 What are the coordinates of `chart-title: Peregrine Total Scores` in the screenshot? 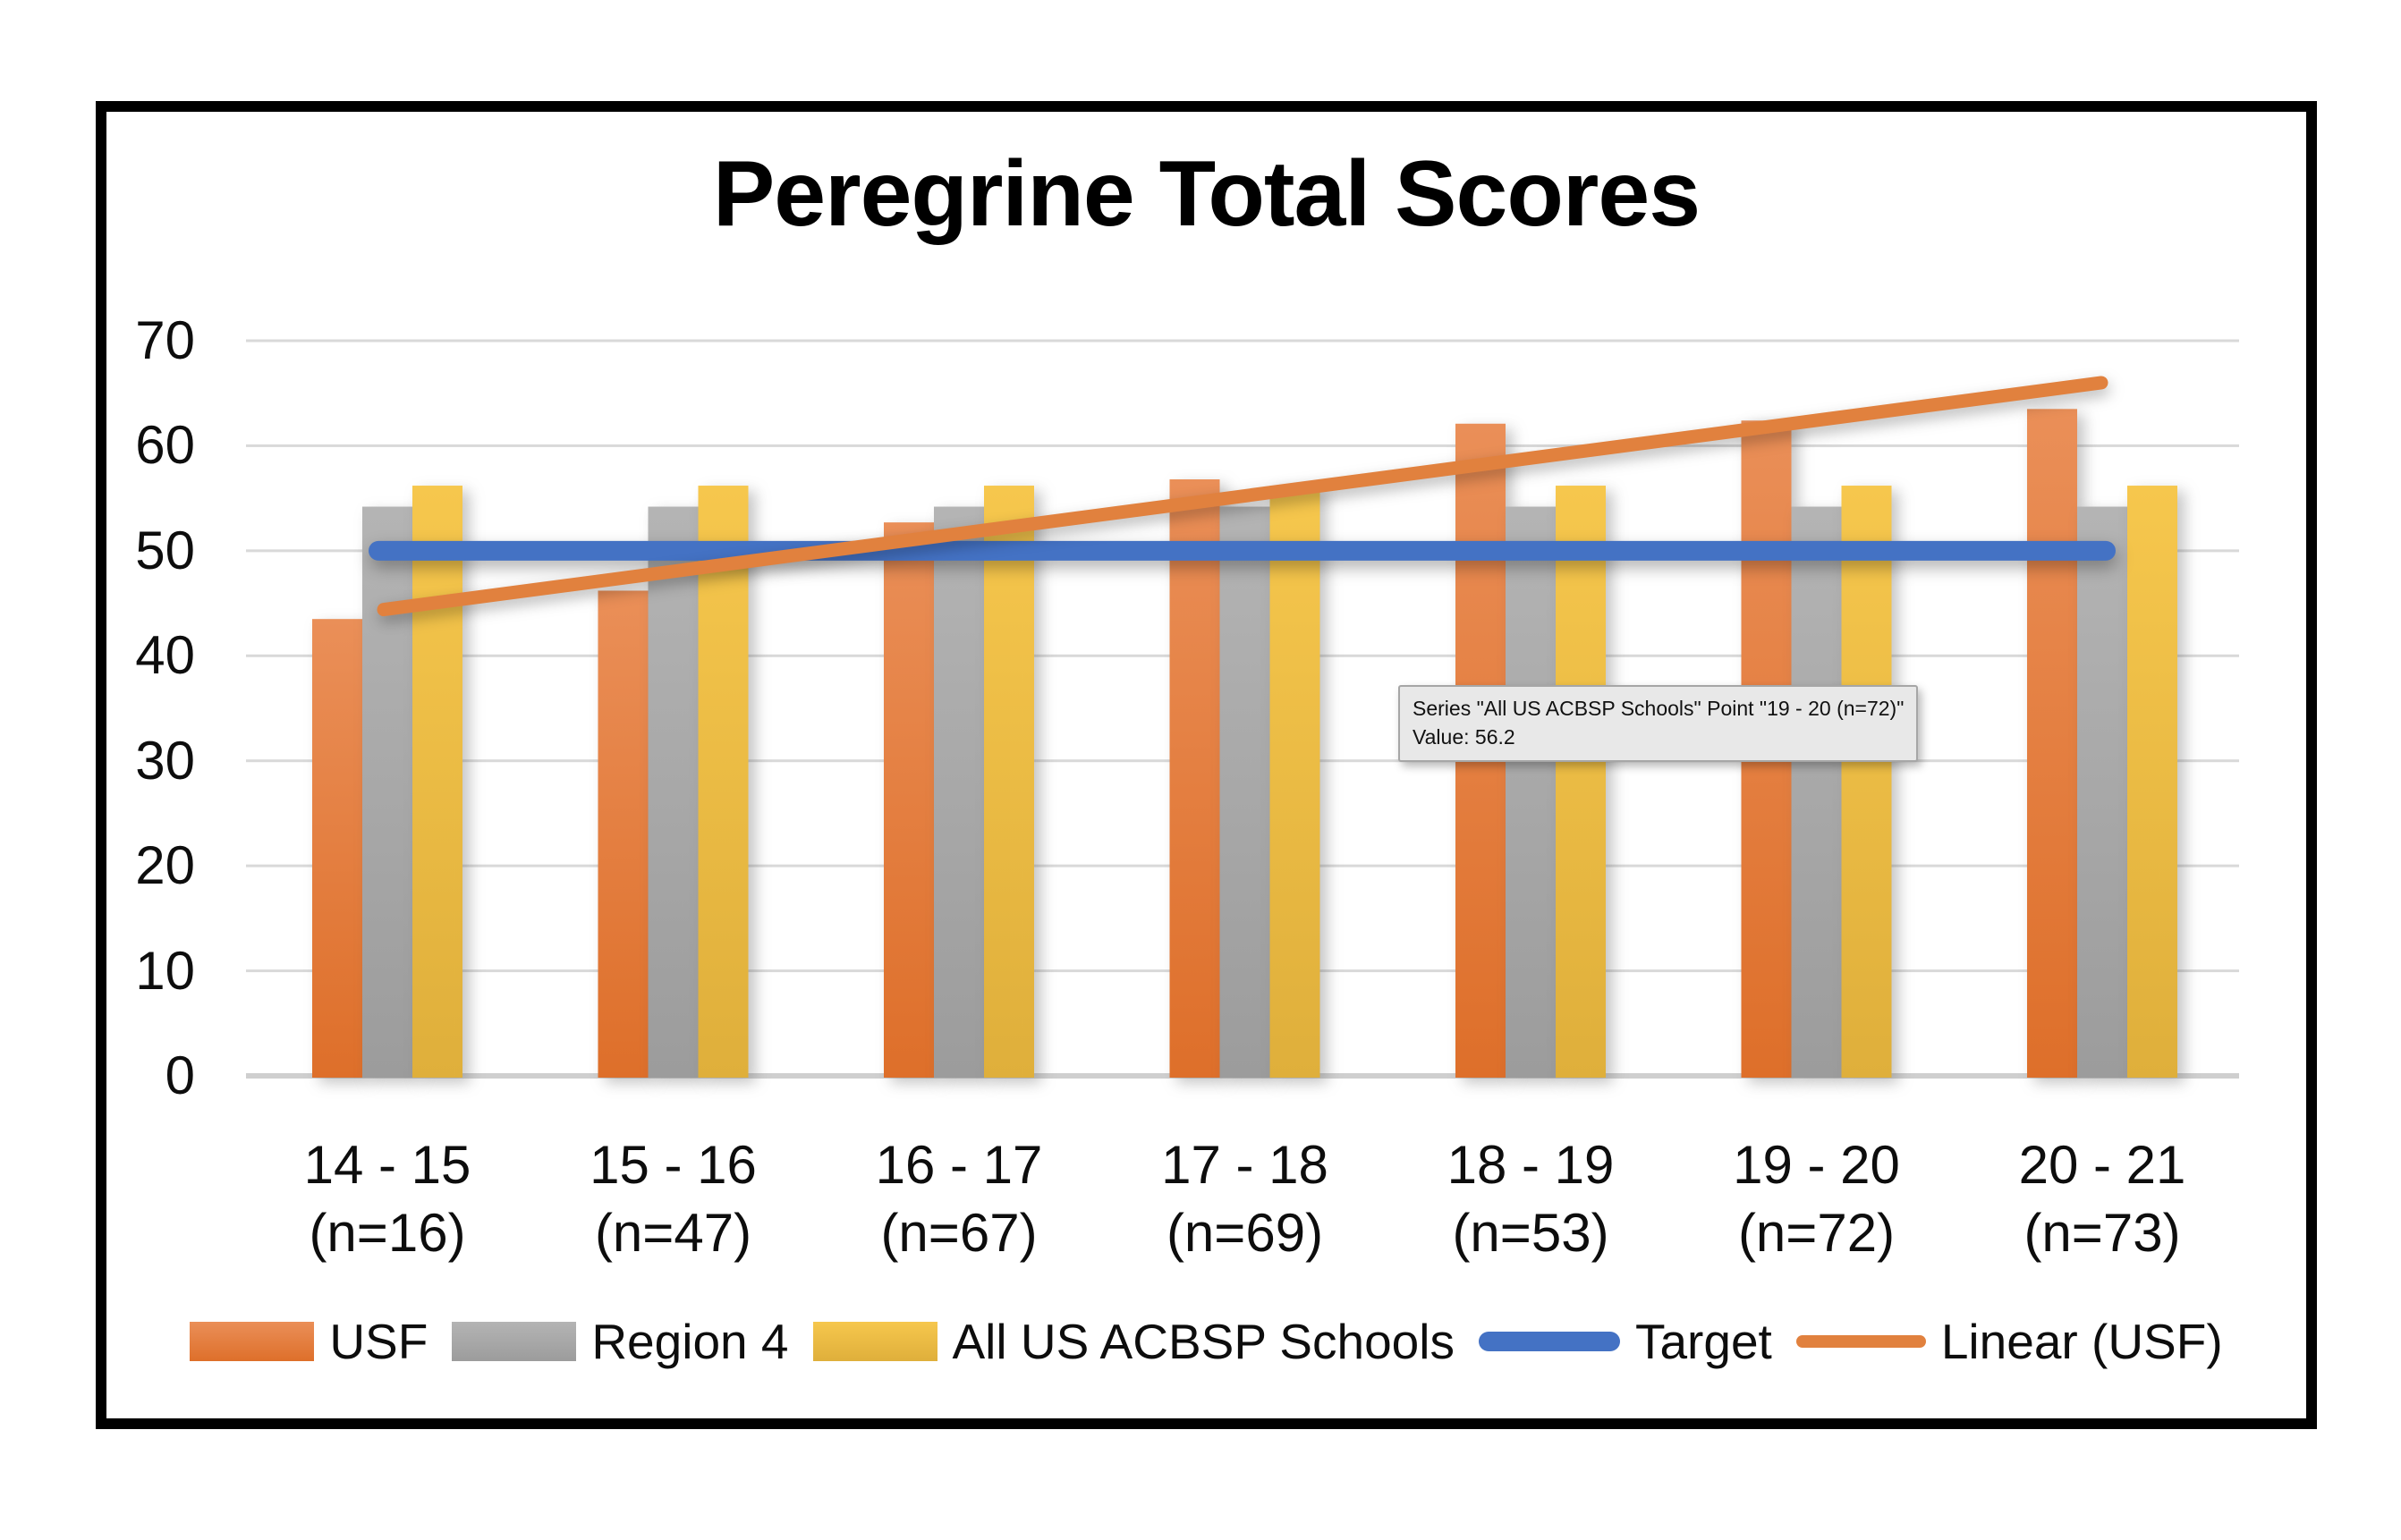 It's located at (1206, 194).